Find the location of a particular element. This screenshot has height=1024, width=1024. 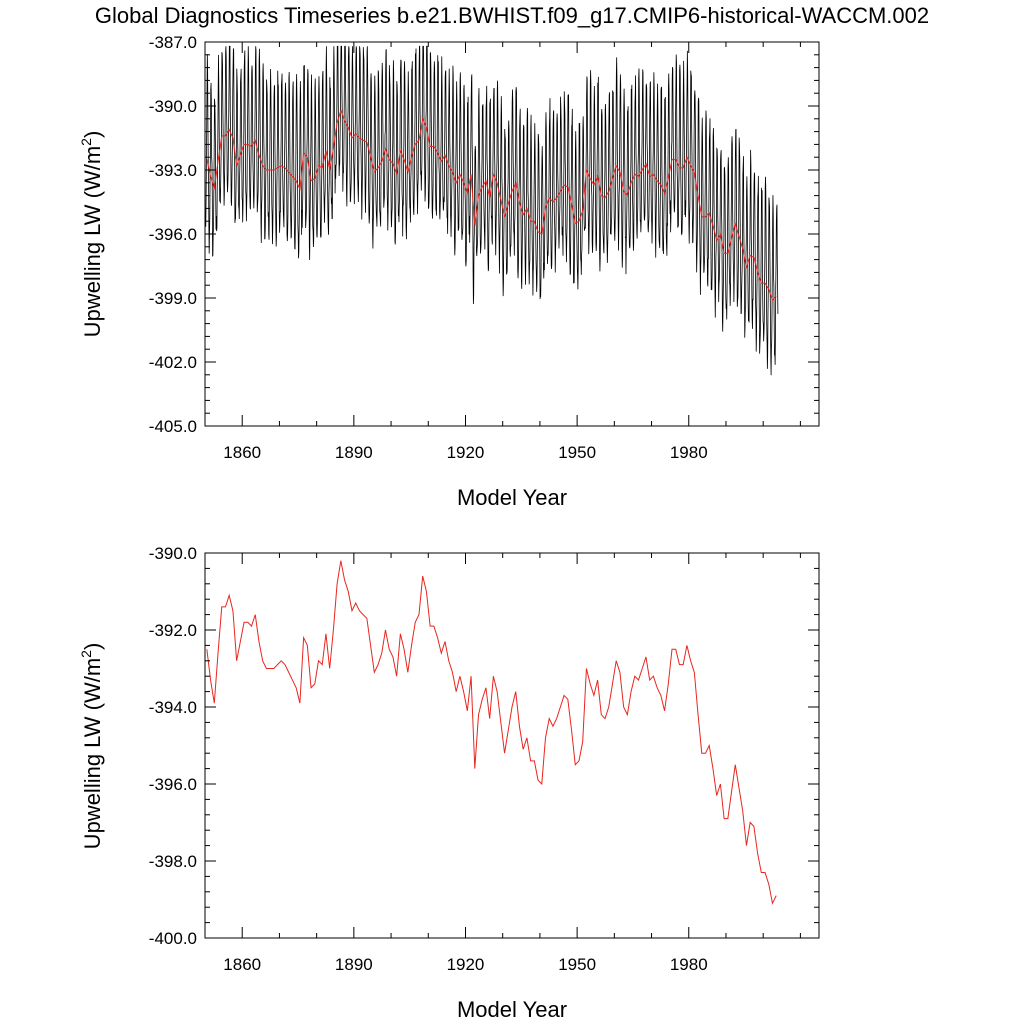

y-tick-label: -393.0 is located at coordinates (173, 170).